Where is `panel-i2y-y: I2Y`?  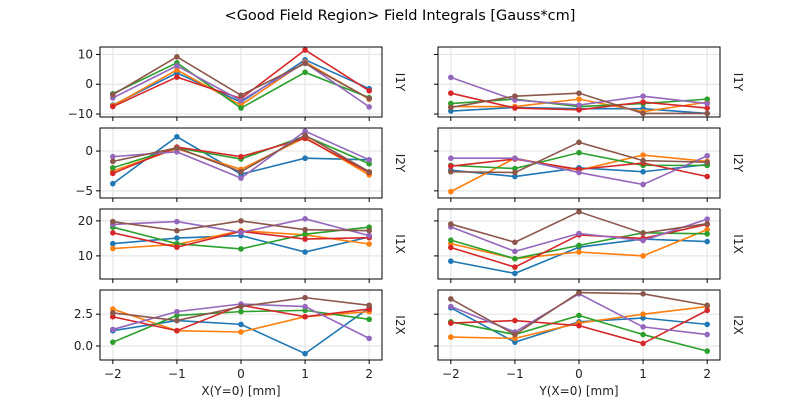 panel-i2y-y: I2Y is located at coordinates (589, 164).